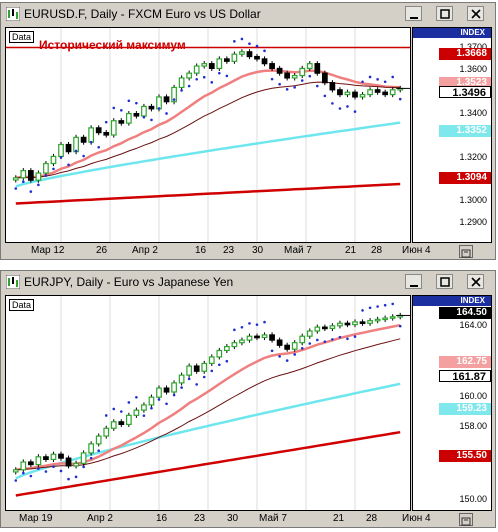 This screenshot has width=498, height=532. Describe the element at coordinates (102, 250) in the screenshot. I see `date-label: 26` at that location.